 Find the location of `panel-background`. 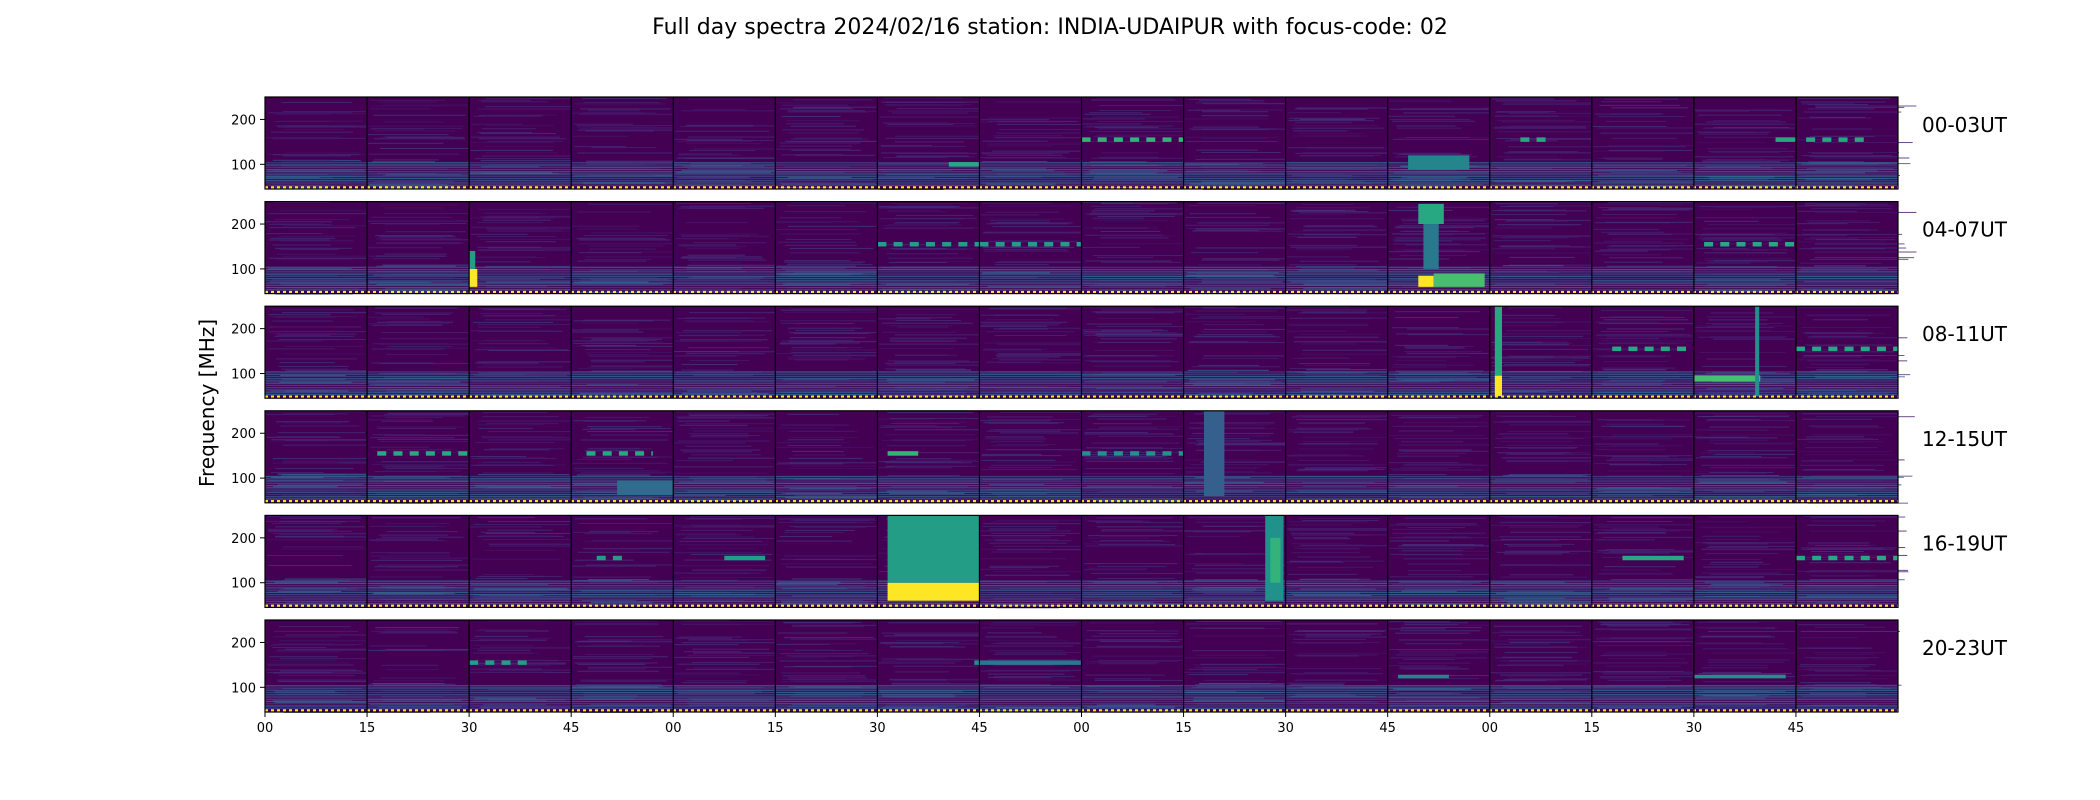

panel-background is located at coordinates (724, 666).